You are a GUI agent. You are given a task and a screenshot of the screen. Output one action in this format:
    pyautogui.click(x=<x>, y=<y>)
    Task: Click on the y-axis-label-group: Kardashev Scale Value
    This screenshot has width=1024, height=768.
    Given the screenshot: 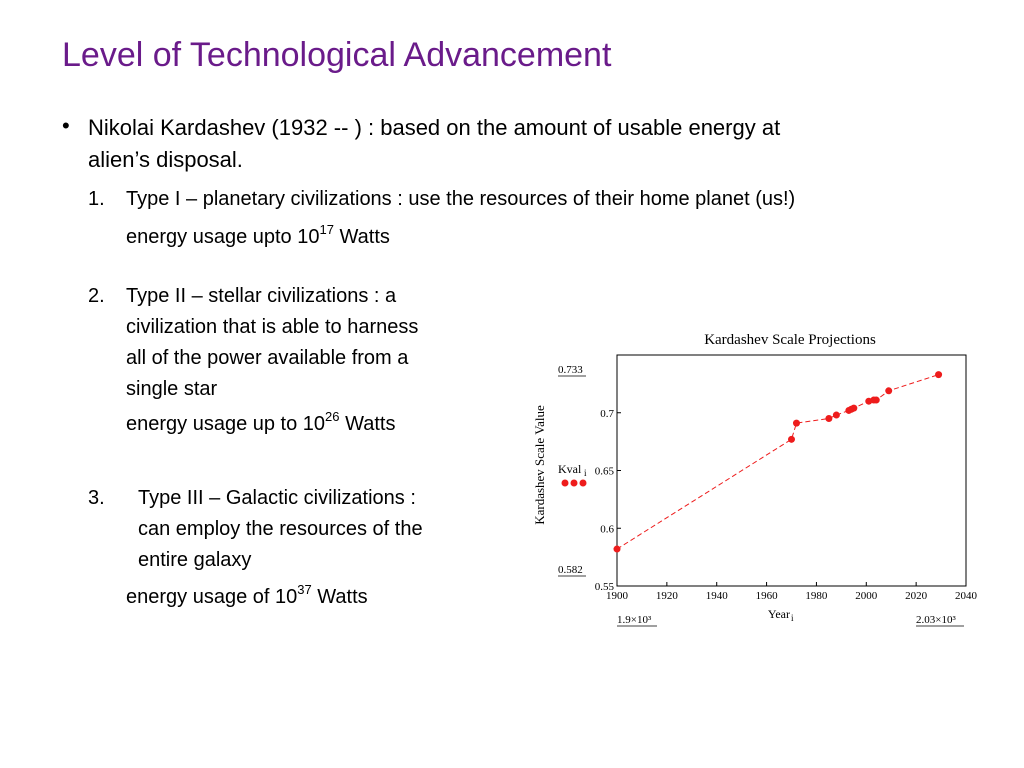 What is the action you would take?
    pyautogui.click(x=539, y=465)
    